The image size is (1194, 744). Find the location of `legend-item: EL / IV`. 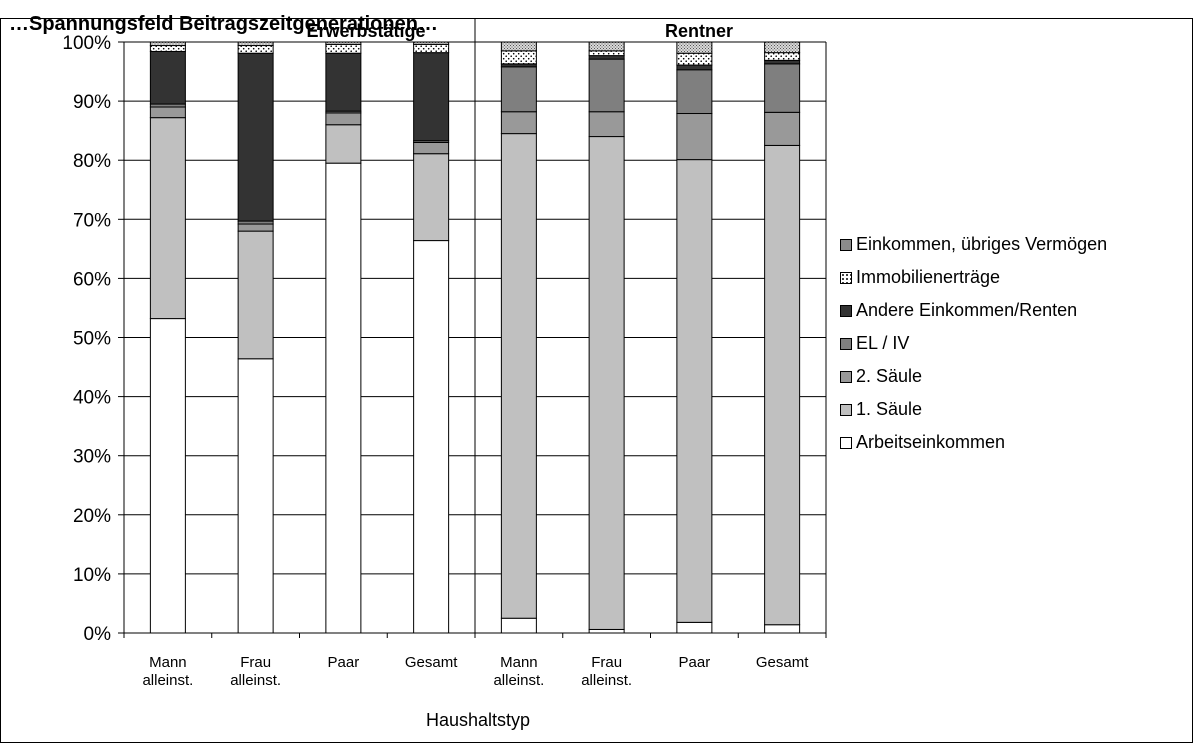

legend-item: EL / IV is located at coordinates (973, 343).